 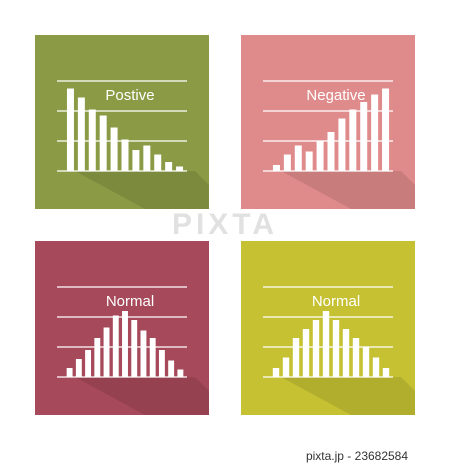 What do you see at coordinates (129, 95) in the screenshot?
I see `chart-title: Postive` at bounding box center [129, 95].